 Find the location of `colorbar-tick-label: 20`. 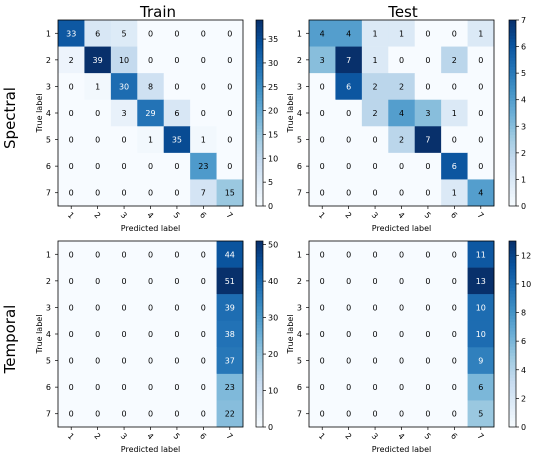

colorbar-tick-label: 20 is located at coordinates (273, 111).